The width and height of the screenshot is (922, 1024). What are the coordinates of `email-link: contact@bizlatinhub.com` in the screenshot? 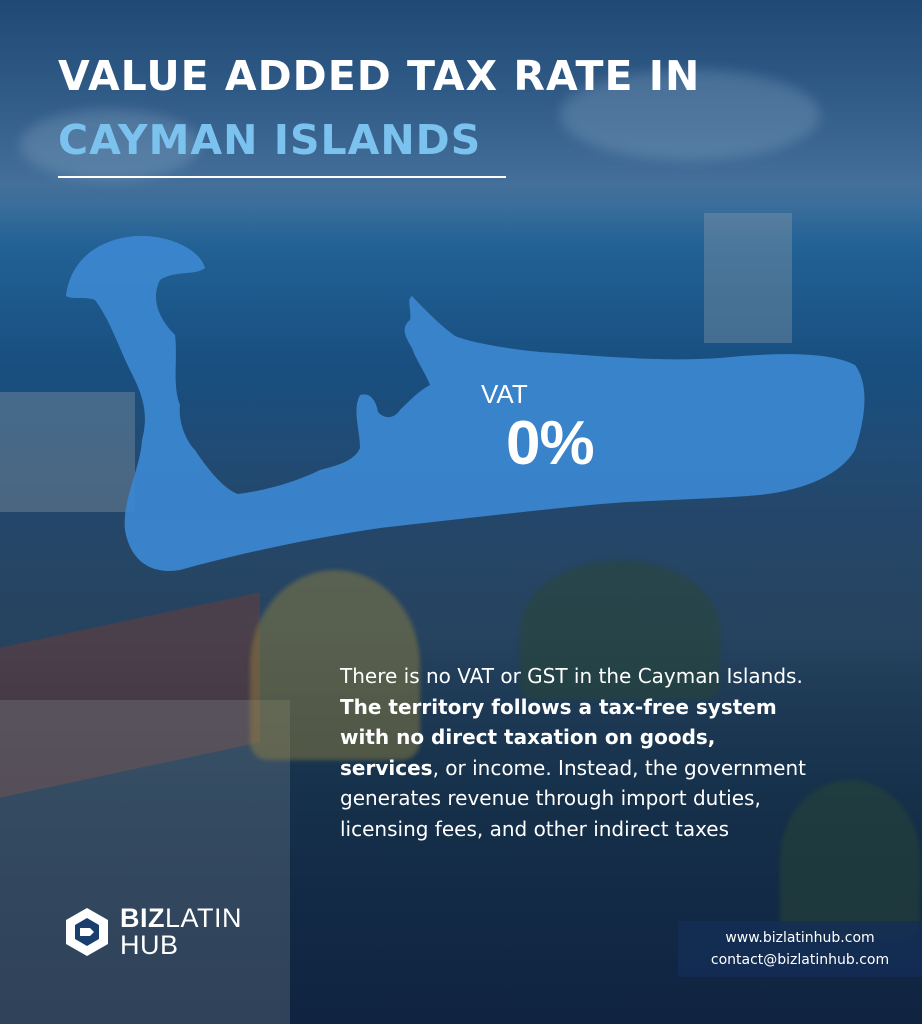 It's located at (800, 960).